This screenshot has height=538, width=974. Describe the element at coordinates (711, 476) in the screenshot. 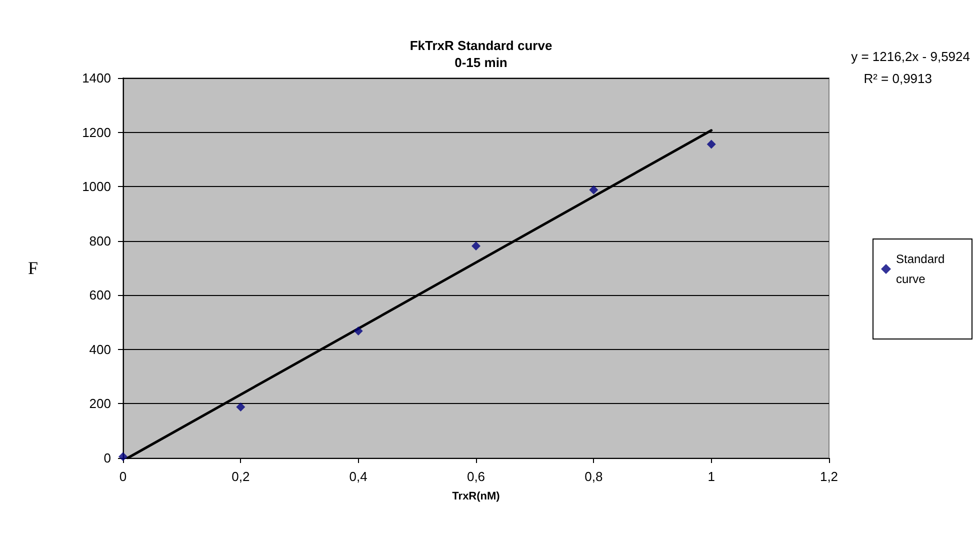

I see `x-tick-label: 1` at that location.